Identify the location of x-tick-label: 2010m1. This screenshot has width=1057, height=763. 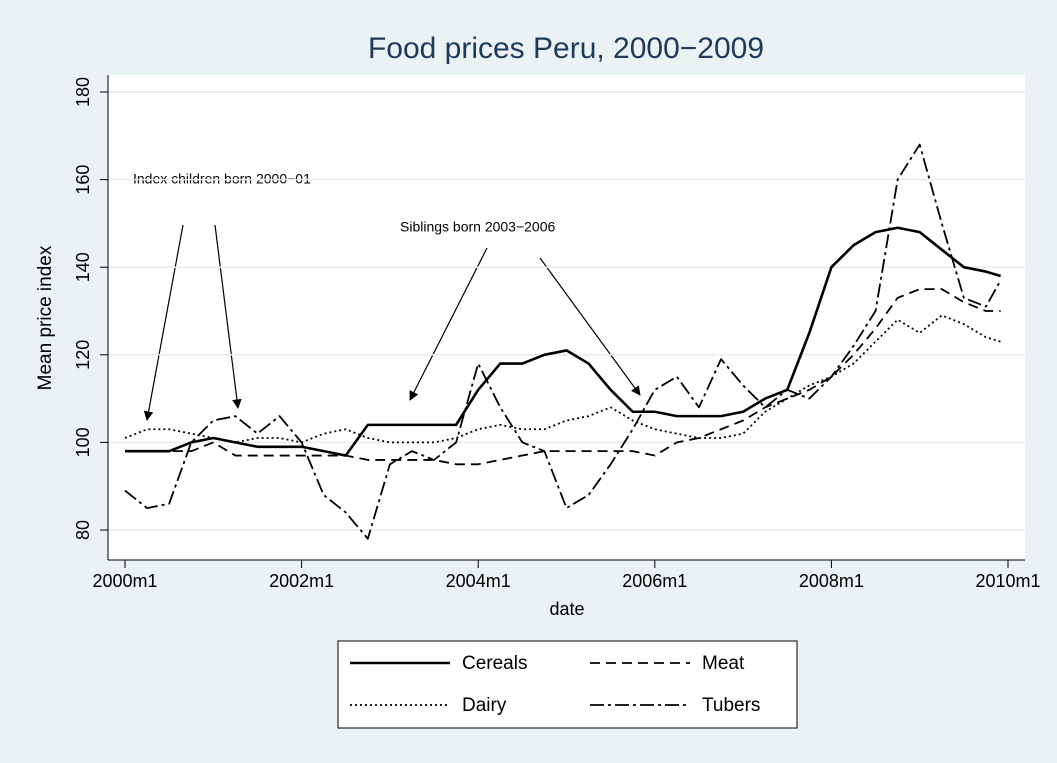
(1007, 581).